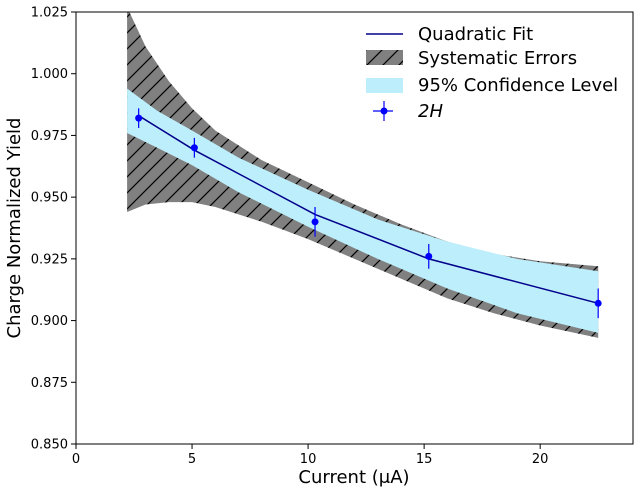 The width and height of the screenshot is (642, 495). Describe the element at coordinates (192, 459) in the screenshot. I see `x-tick-label: 5` at that location.